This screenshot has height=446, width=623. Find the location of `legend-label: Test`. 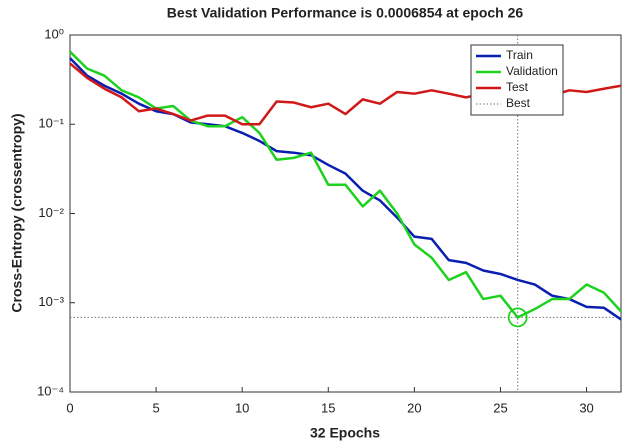

legend-label: Test is located at coordinates (517, 87).